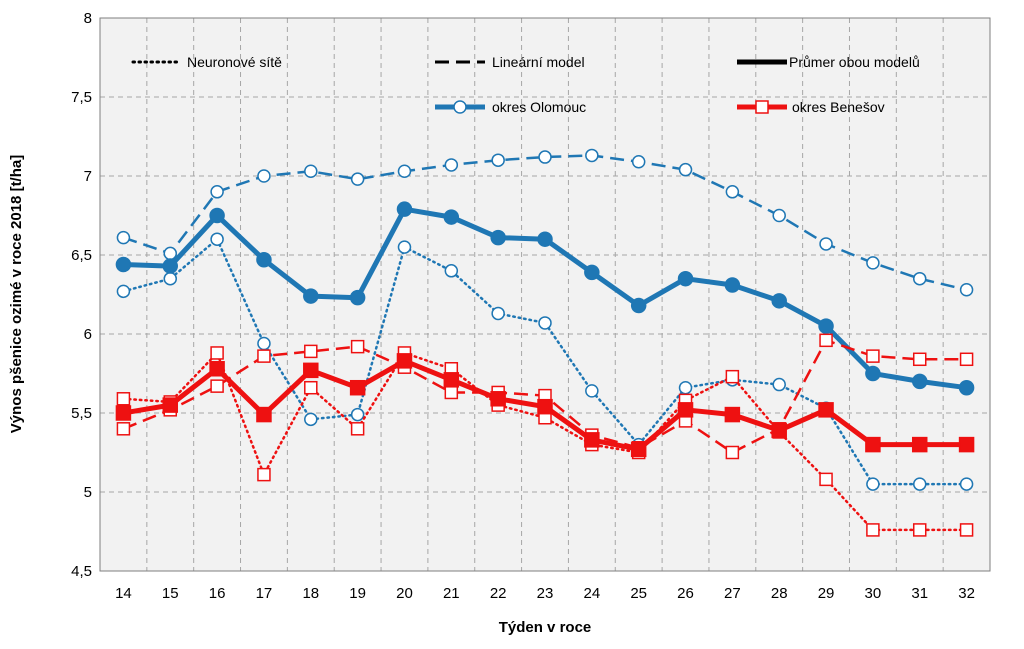 The image size is (1024, 649). I want to click on x-tick-label: 31, so click(919, 593).